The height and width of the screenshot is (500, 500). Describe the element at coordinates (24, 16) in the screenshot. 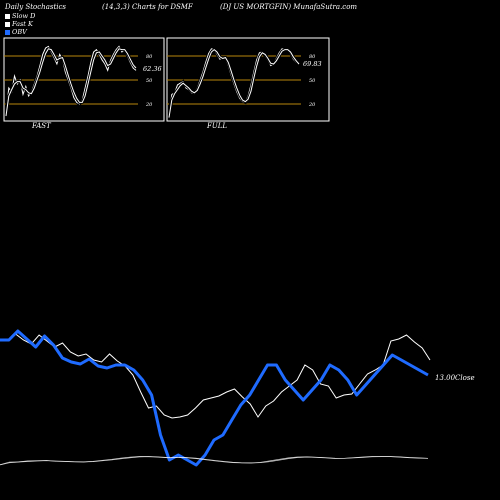

I see `legend-label-slow-d: Slow D` at that location.